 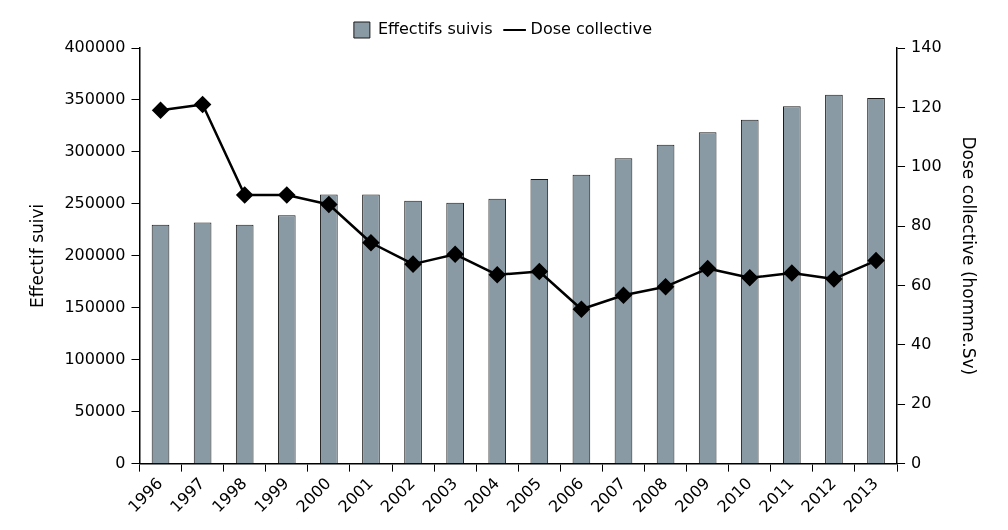 What do you see at coordinates (95, 358) in the screenshot?
I see `y-tick-label: 100000` at bounding box center [95, 358].